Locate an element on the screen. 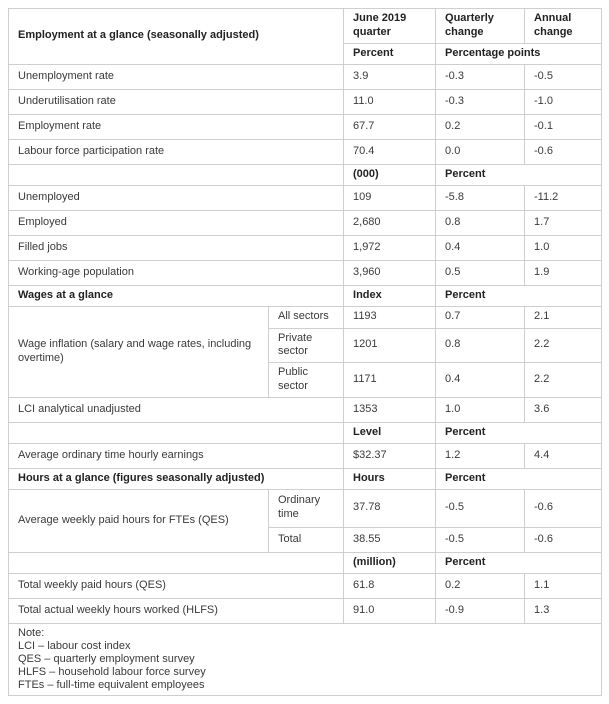 The width and height of the screenshot is (609, 704). annual-change-cell: 1.1 is located at coordinates (563, 585).